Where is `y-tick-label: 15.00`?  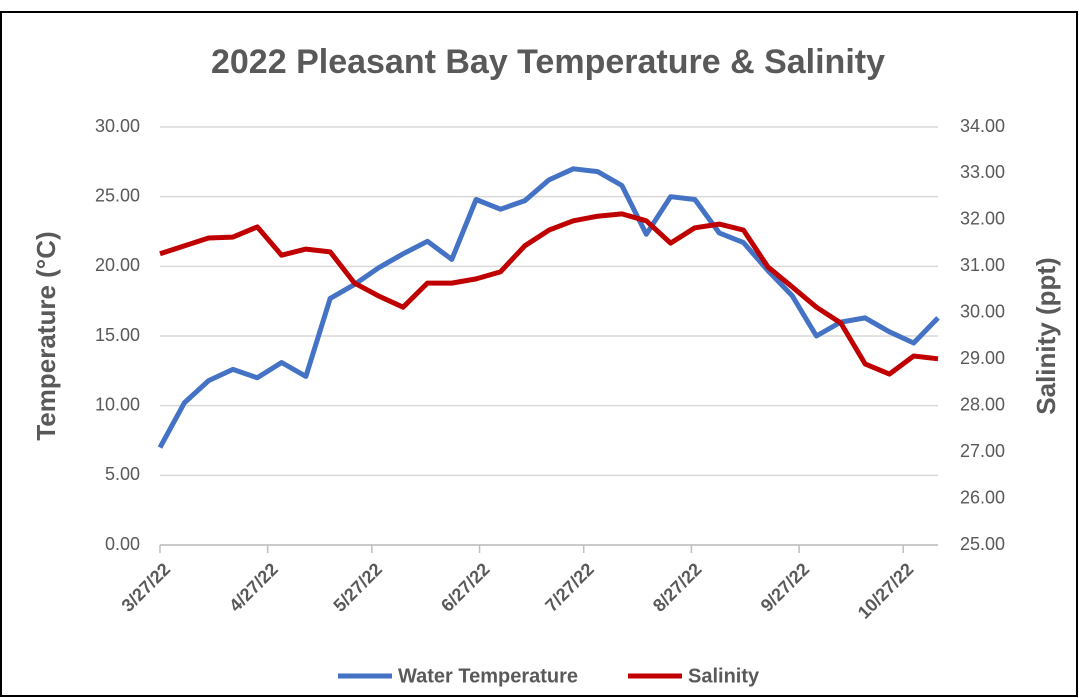 y-tick-label: 15.00 is located at coordinates (117, 335).